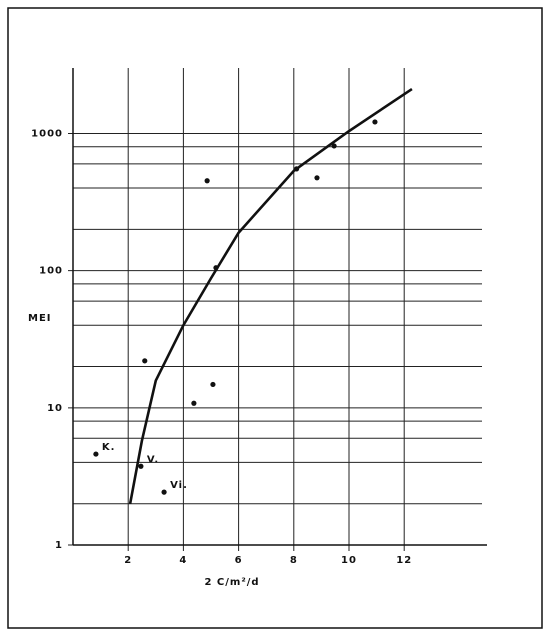 The image size is (550, 642). I want to click on x-tick-label: 4, so click(183, 560).